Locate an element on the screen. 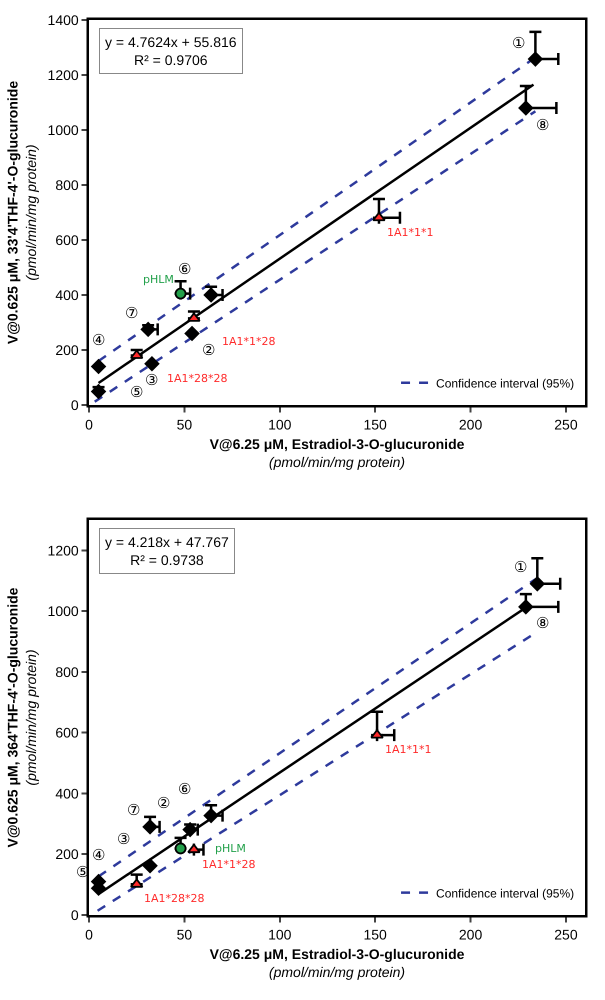  text: pHLM is located at coordinates (230, 848).